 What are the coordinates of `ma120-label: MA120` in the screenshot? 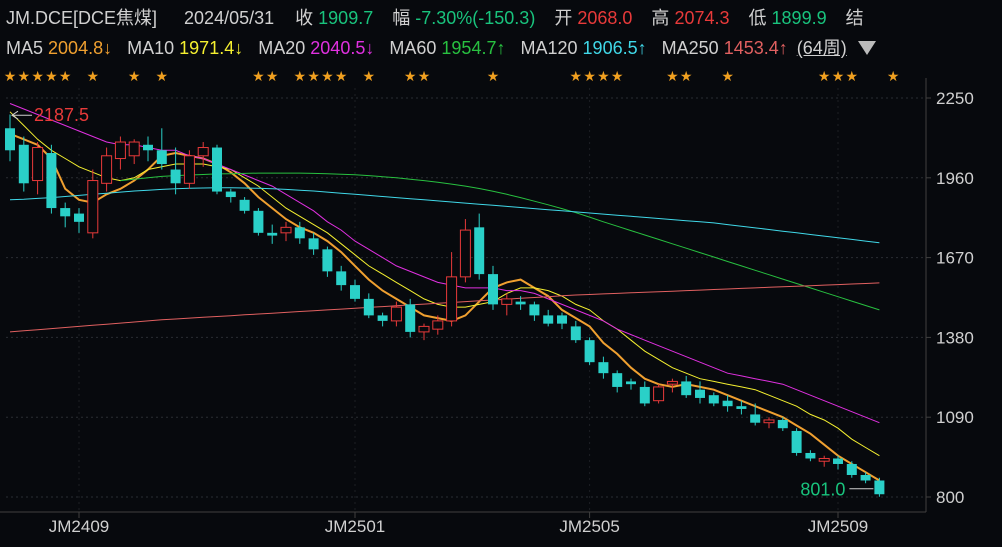 It's located at (549, 48).